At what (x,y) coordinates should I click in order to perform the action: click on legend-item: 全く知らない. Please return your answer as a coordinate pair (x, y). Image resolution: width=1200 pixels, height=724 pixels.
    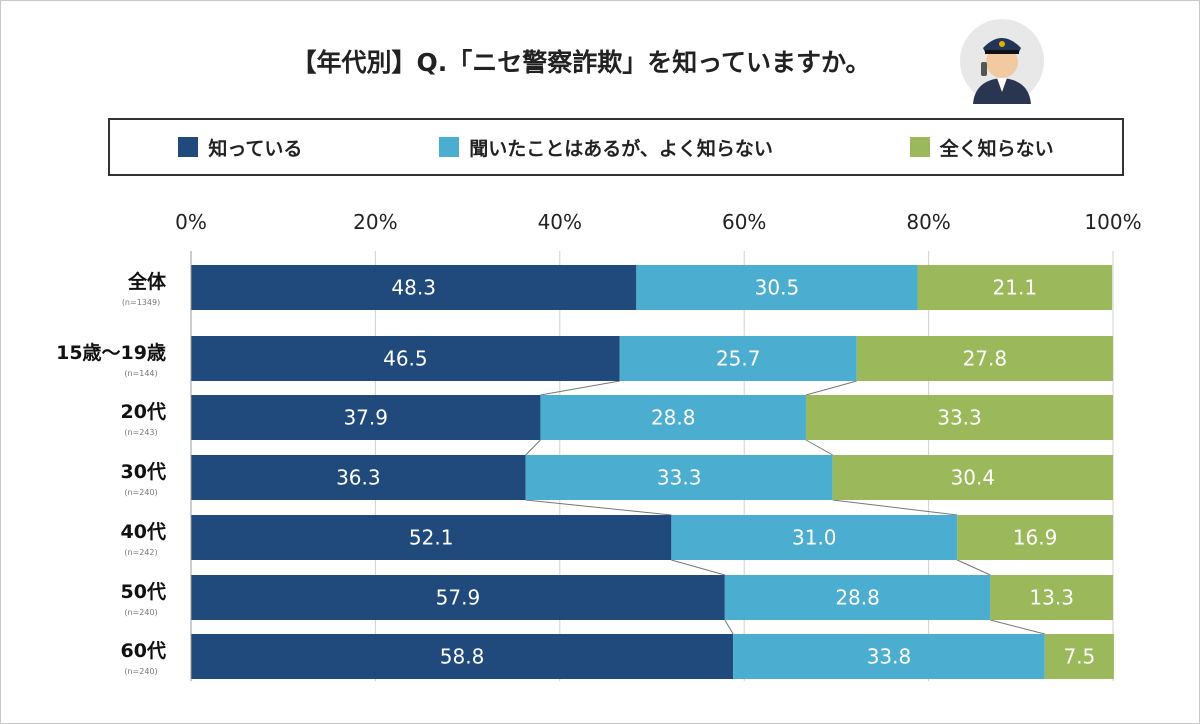
    Looking at the image, I should click on (981, 147).